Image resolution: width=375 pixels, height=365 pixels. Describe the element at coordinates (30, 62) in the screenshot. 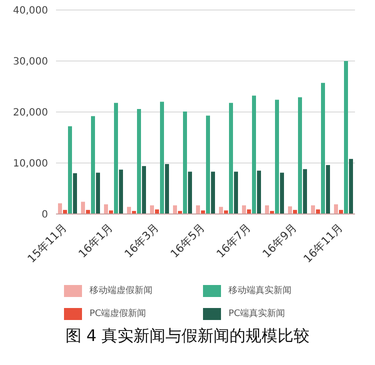

I see `y-tick-label: 30,000` at that location.